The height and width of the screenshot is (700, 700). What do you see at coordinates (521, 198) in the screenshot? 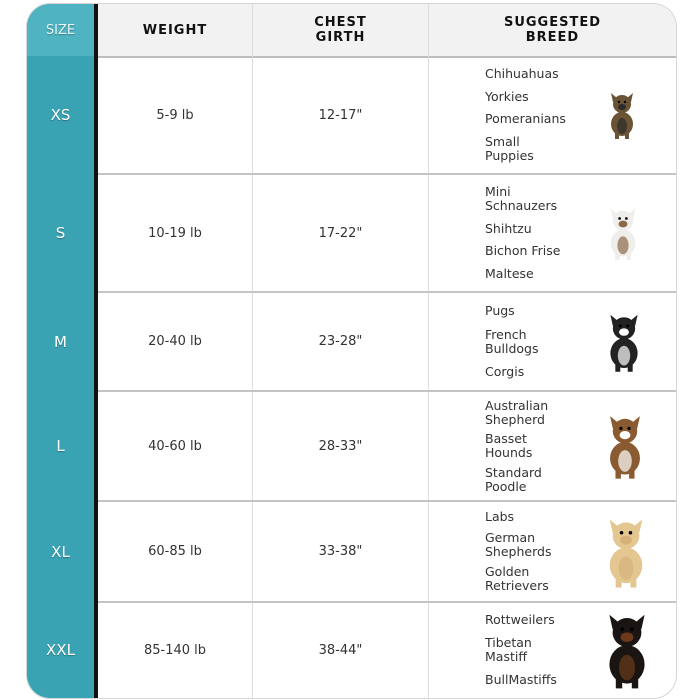
I see `breed-item: Mini Schnauzers` at bounding box center [521, 198].